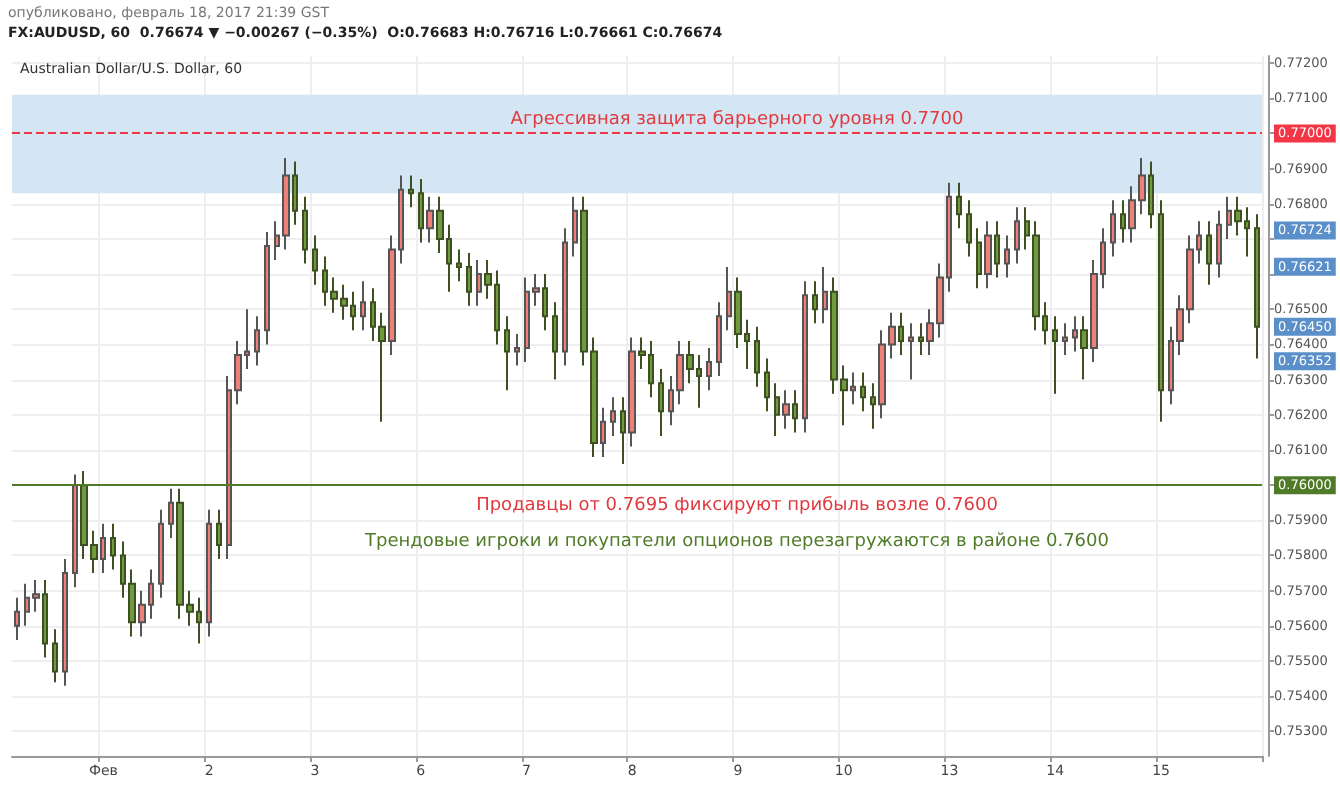  Describe the element at coordinates (736, 542) in the screenshot. I see `annotation: Трендовые игроки и покупатели опционов перезагружаются в районе 0.7600` at that location.